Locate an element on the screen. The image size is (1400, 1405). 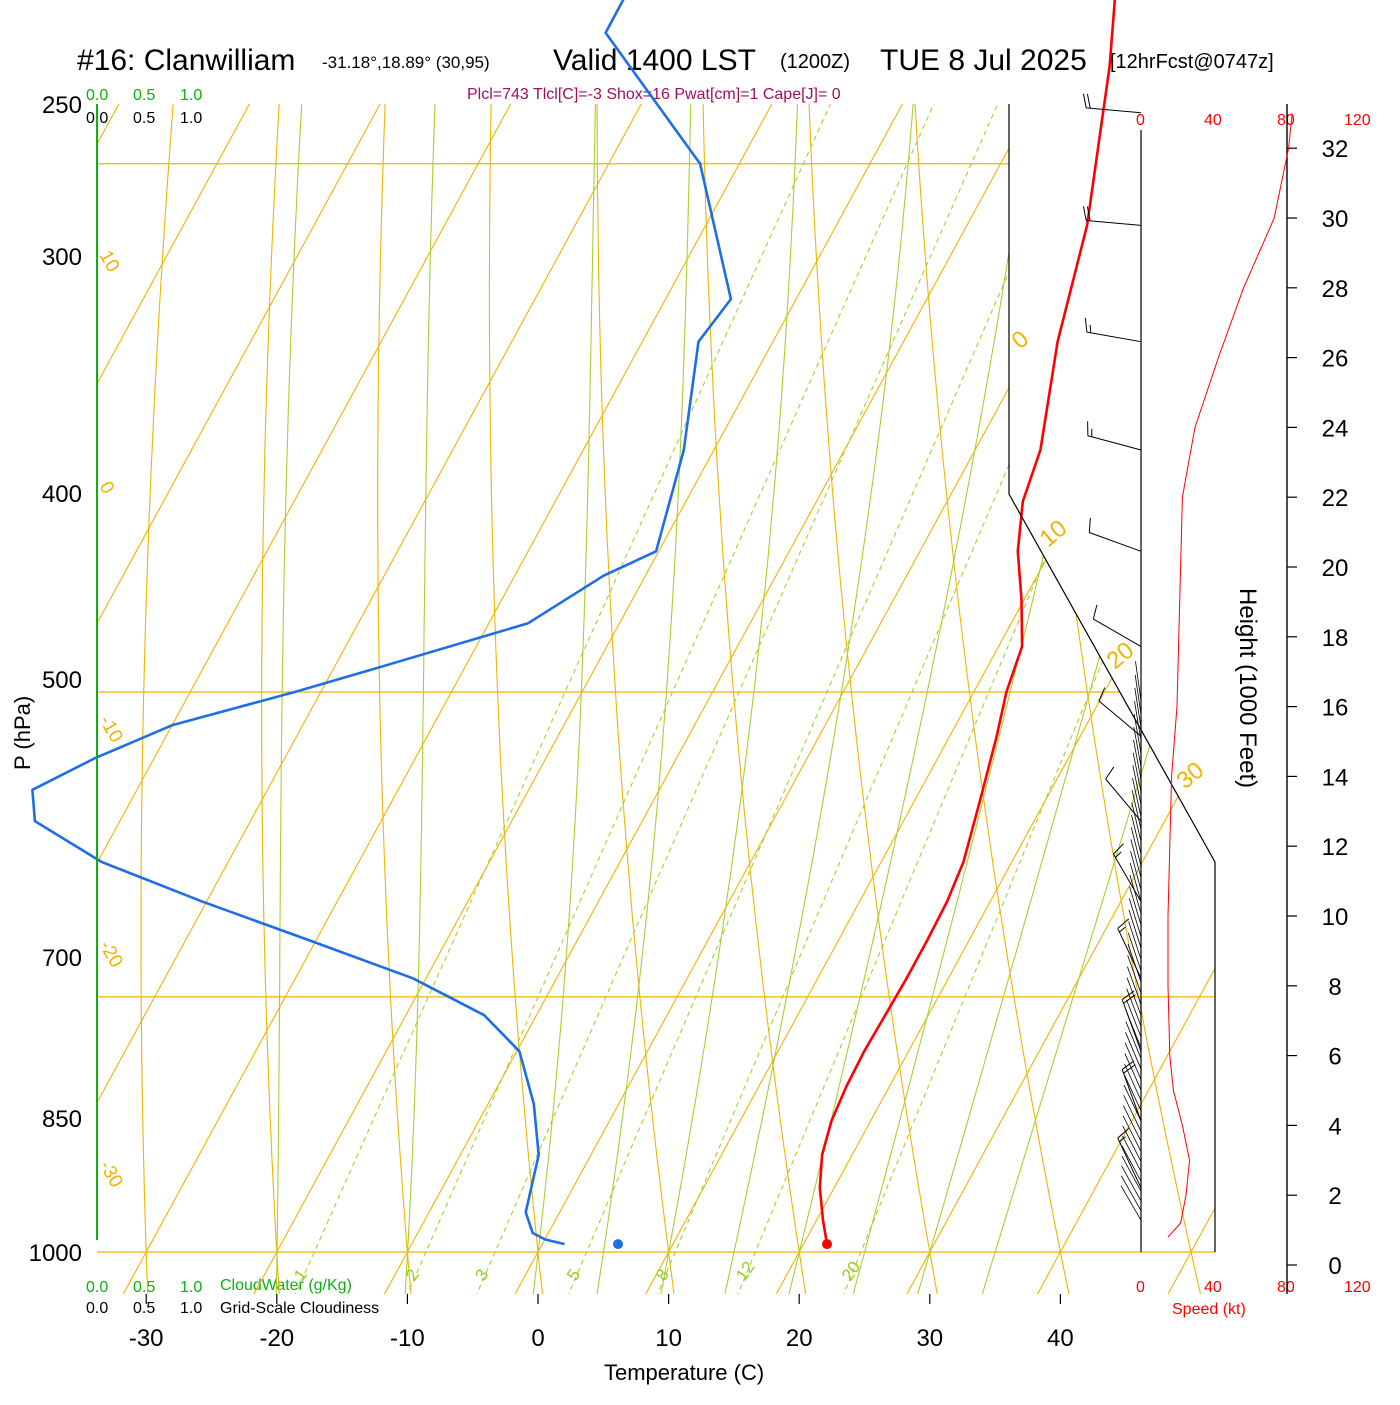
cloudiness-tick-top-1: 0.5 is located at coordinates (144, 118).